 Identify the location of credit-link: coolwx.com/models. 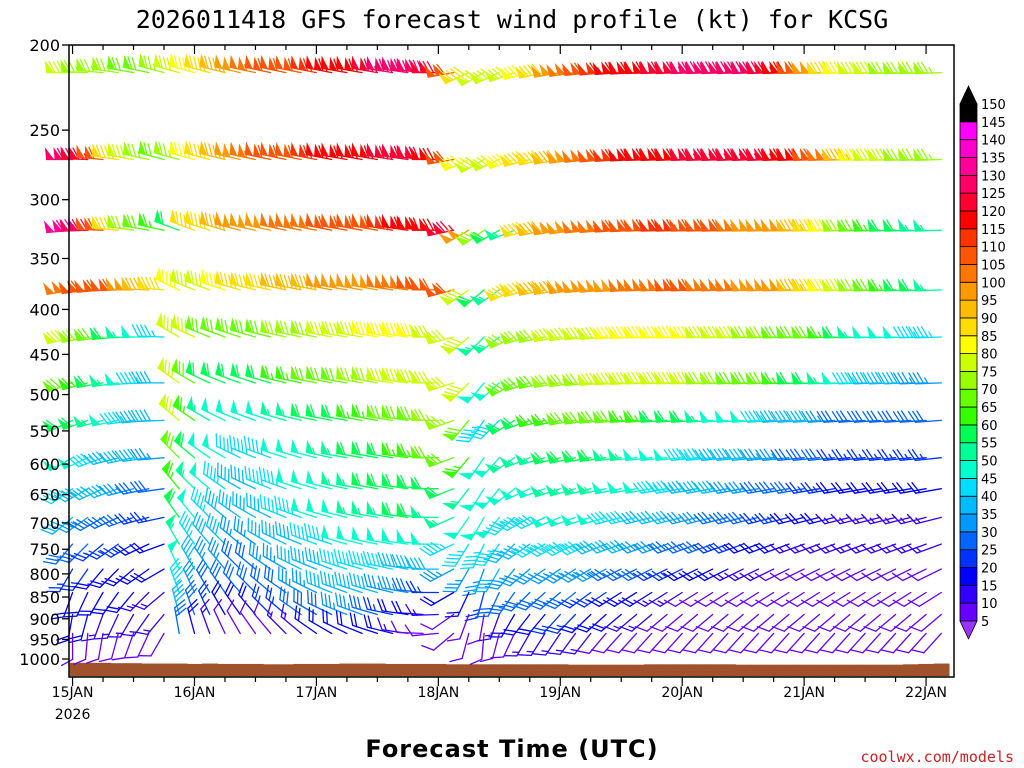
(937, 757).